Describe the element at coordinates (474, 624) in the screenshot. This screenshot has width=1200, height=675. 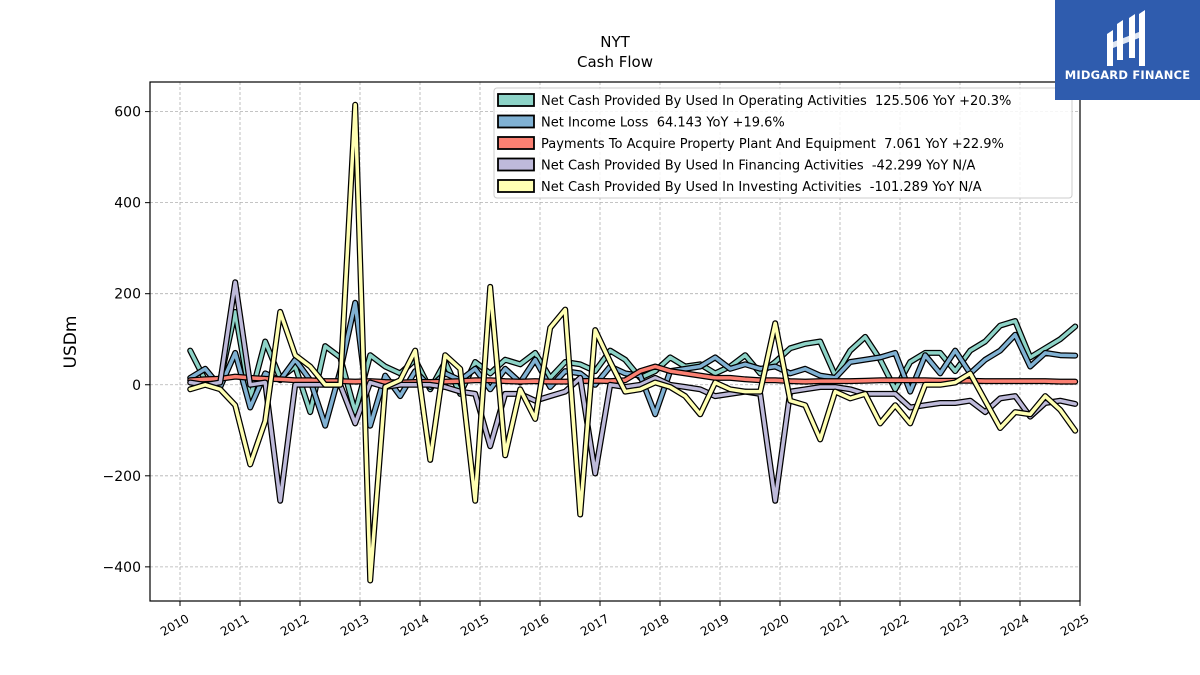
I see `x-tick-label: 2015` at that location.